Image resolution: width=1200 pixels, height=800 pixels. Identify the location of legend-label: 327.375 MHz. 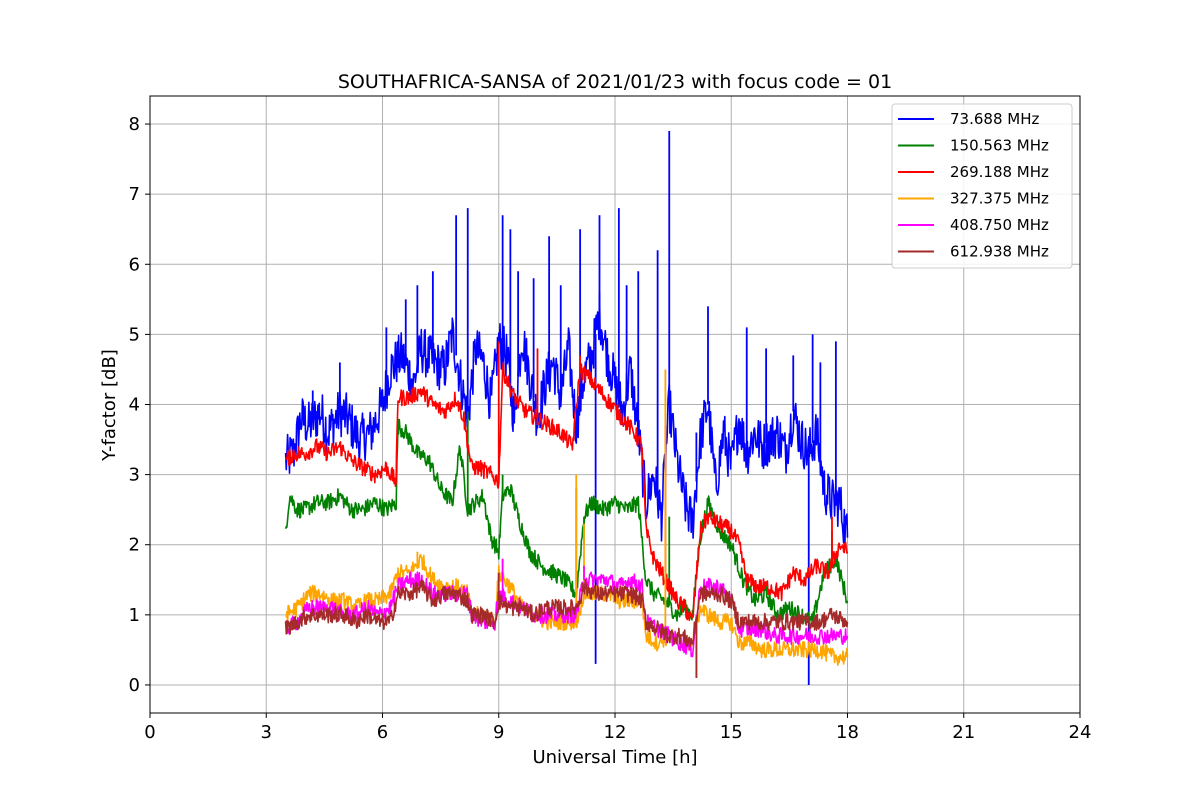
(999, 199).